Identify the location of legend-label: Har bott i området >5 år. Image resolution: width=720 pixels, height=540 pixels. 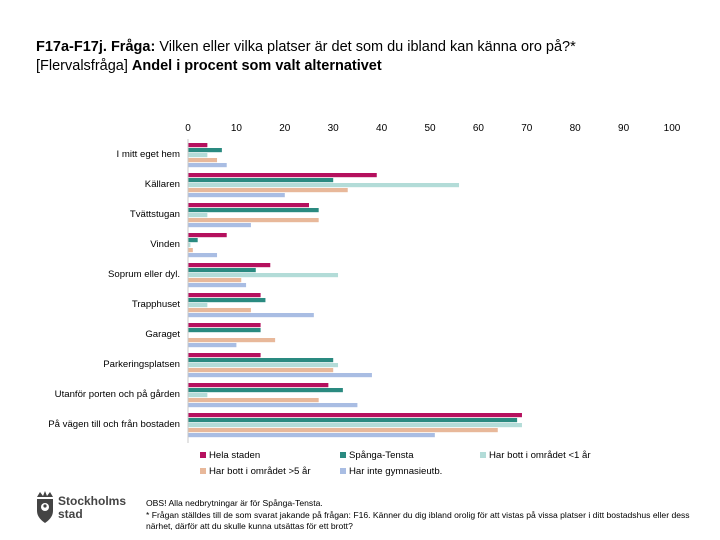
(260, 471).